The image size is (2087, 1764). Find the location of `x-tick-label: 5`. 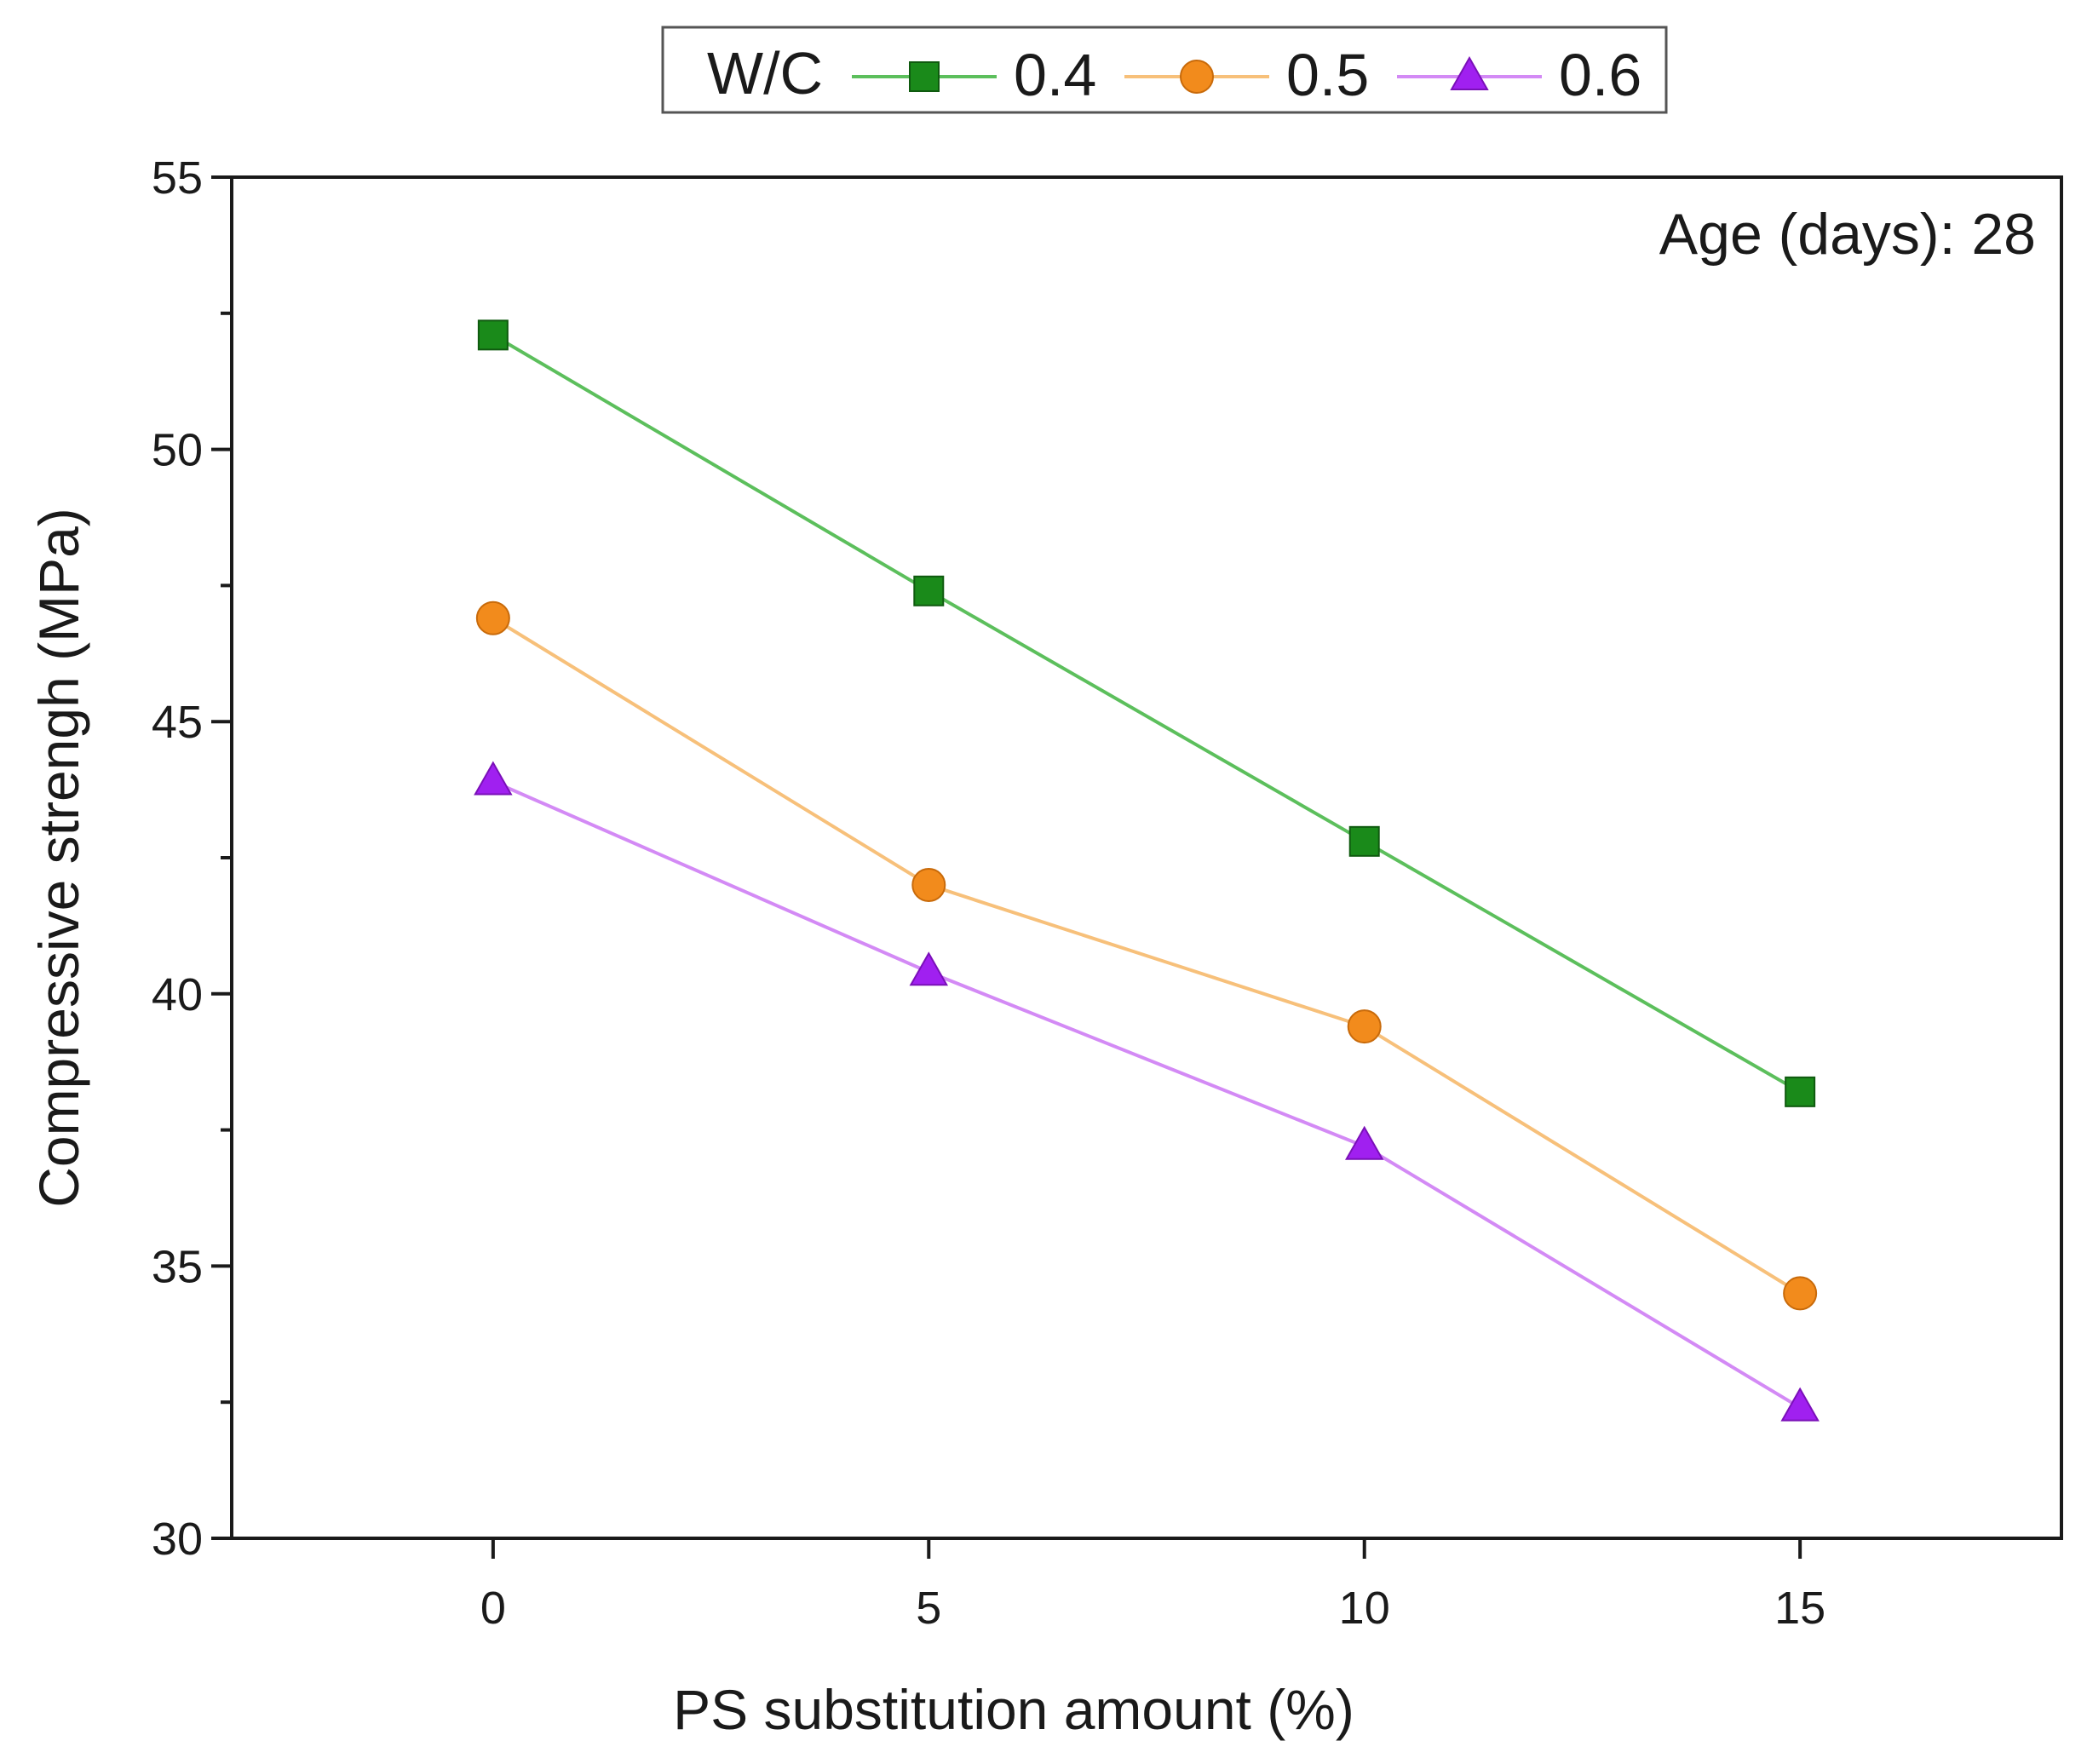

x-tick-label: 5 is located at coordinates (928, 1608).